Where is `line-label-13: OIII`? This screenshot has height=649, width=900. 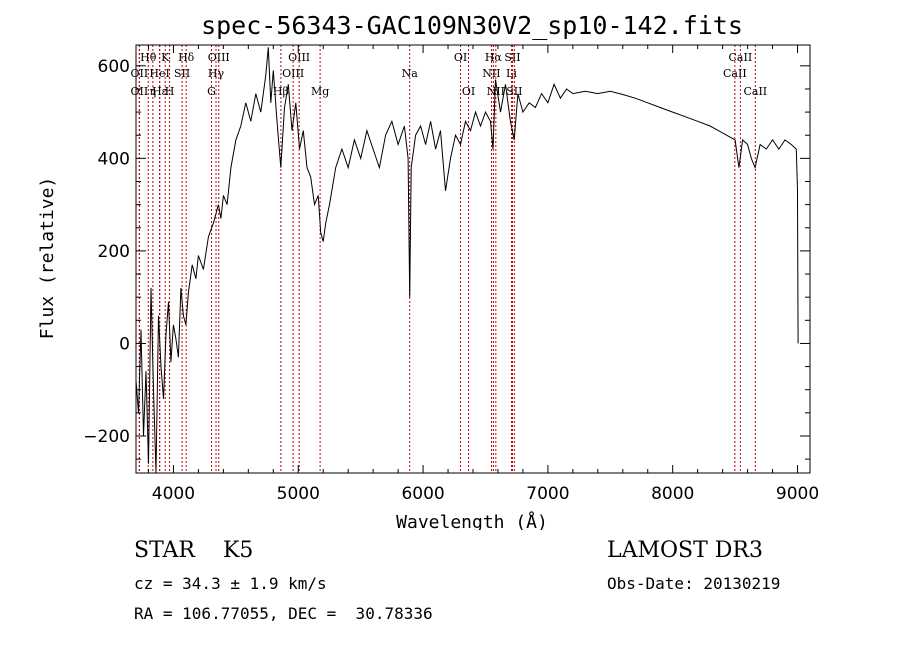
line-label-13: OIII is located at coordinates (299, 57).